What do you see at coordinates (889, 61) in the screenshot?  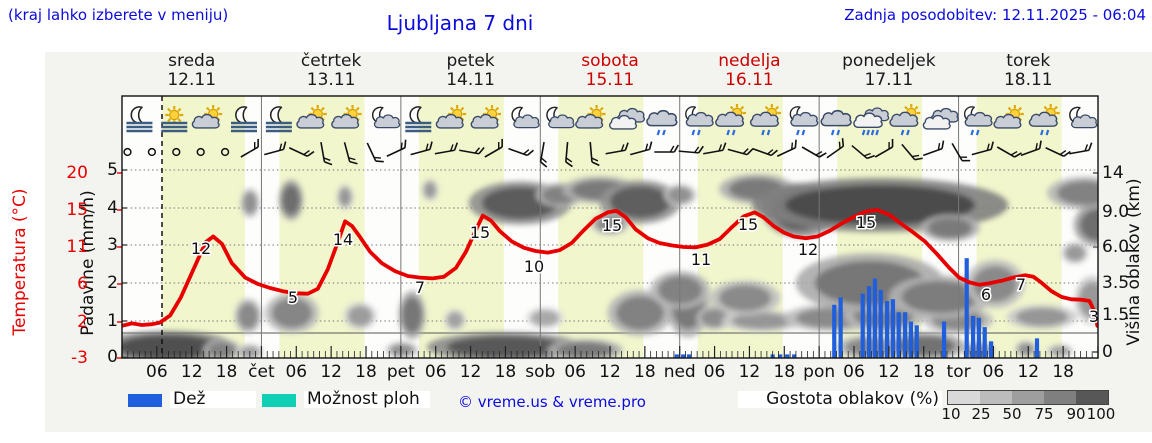 I see `day-name: ponedeljek` at bounding box center [889, 61].